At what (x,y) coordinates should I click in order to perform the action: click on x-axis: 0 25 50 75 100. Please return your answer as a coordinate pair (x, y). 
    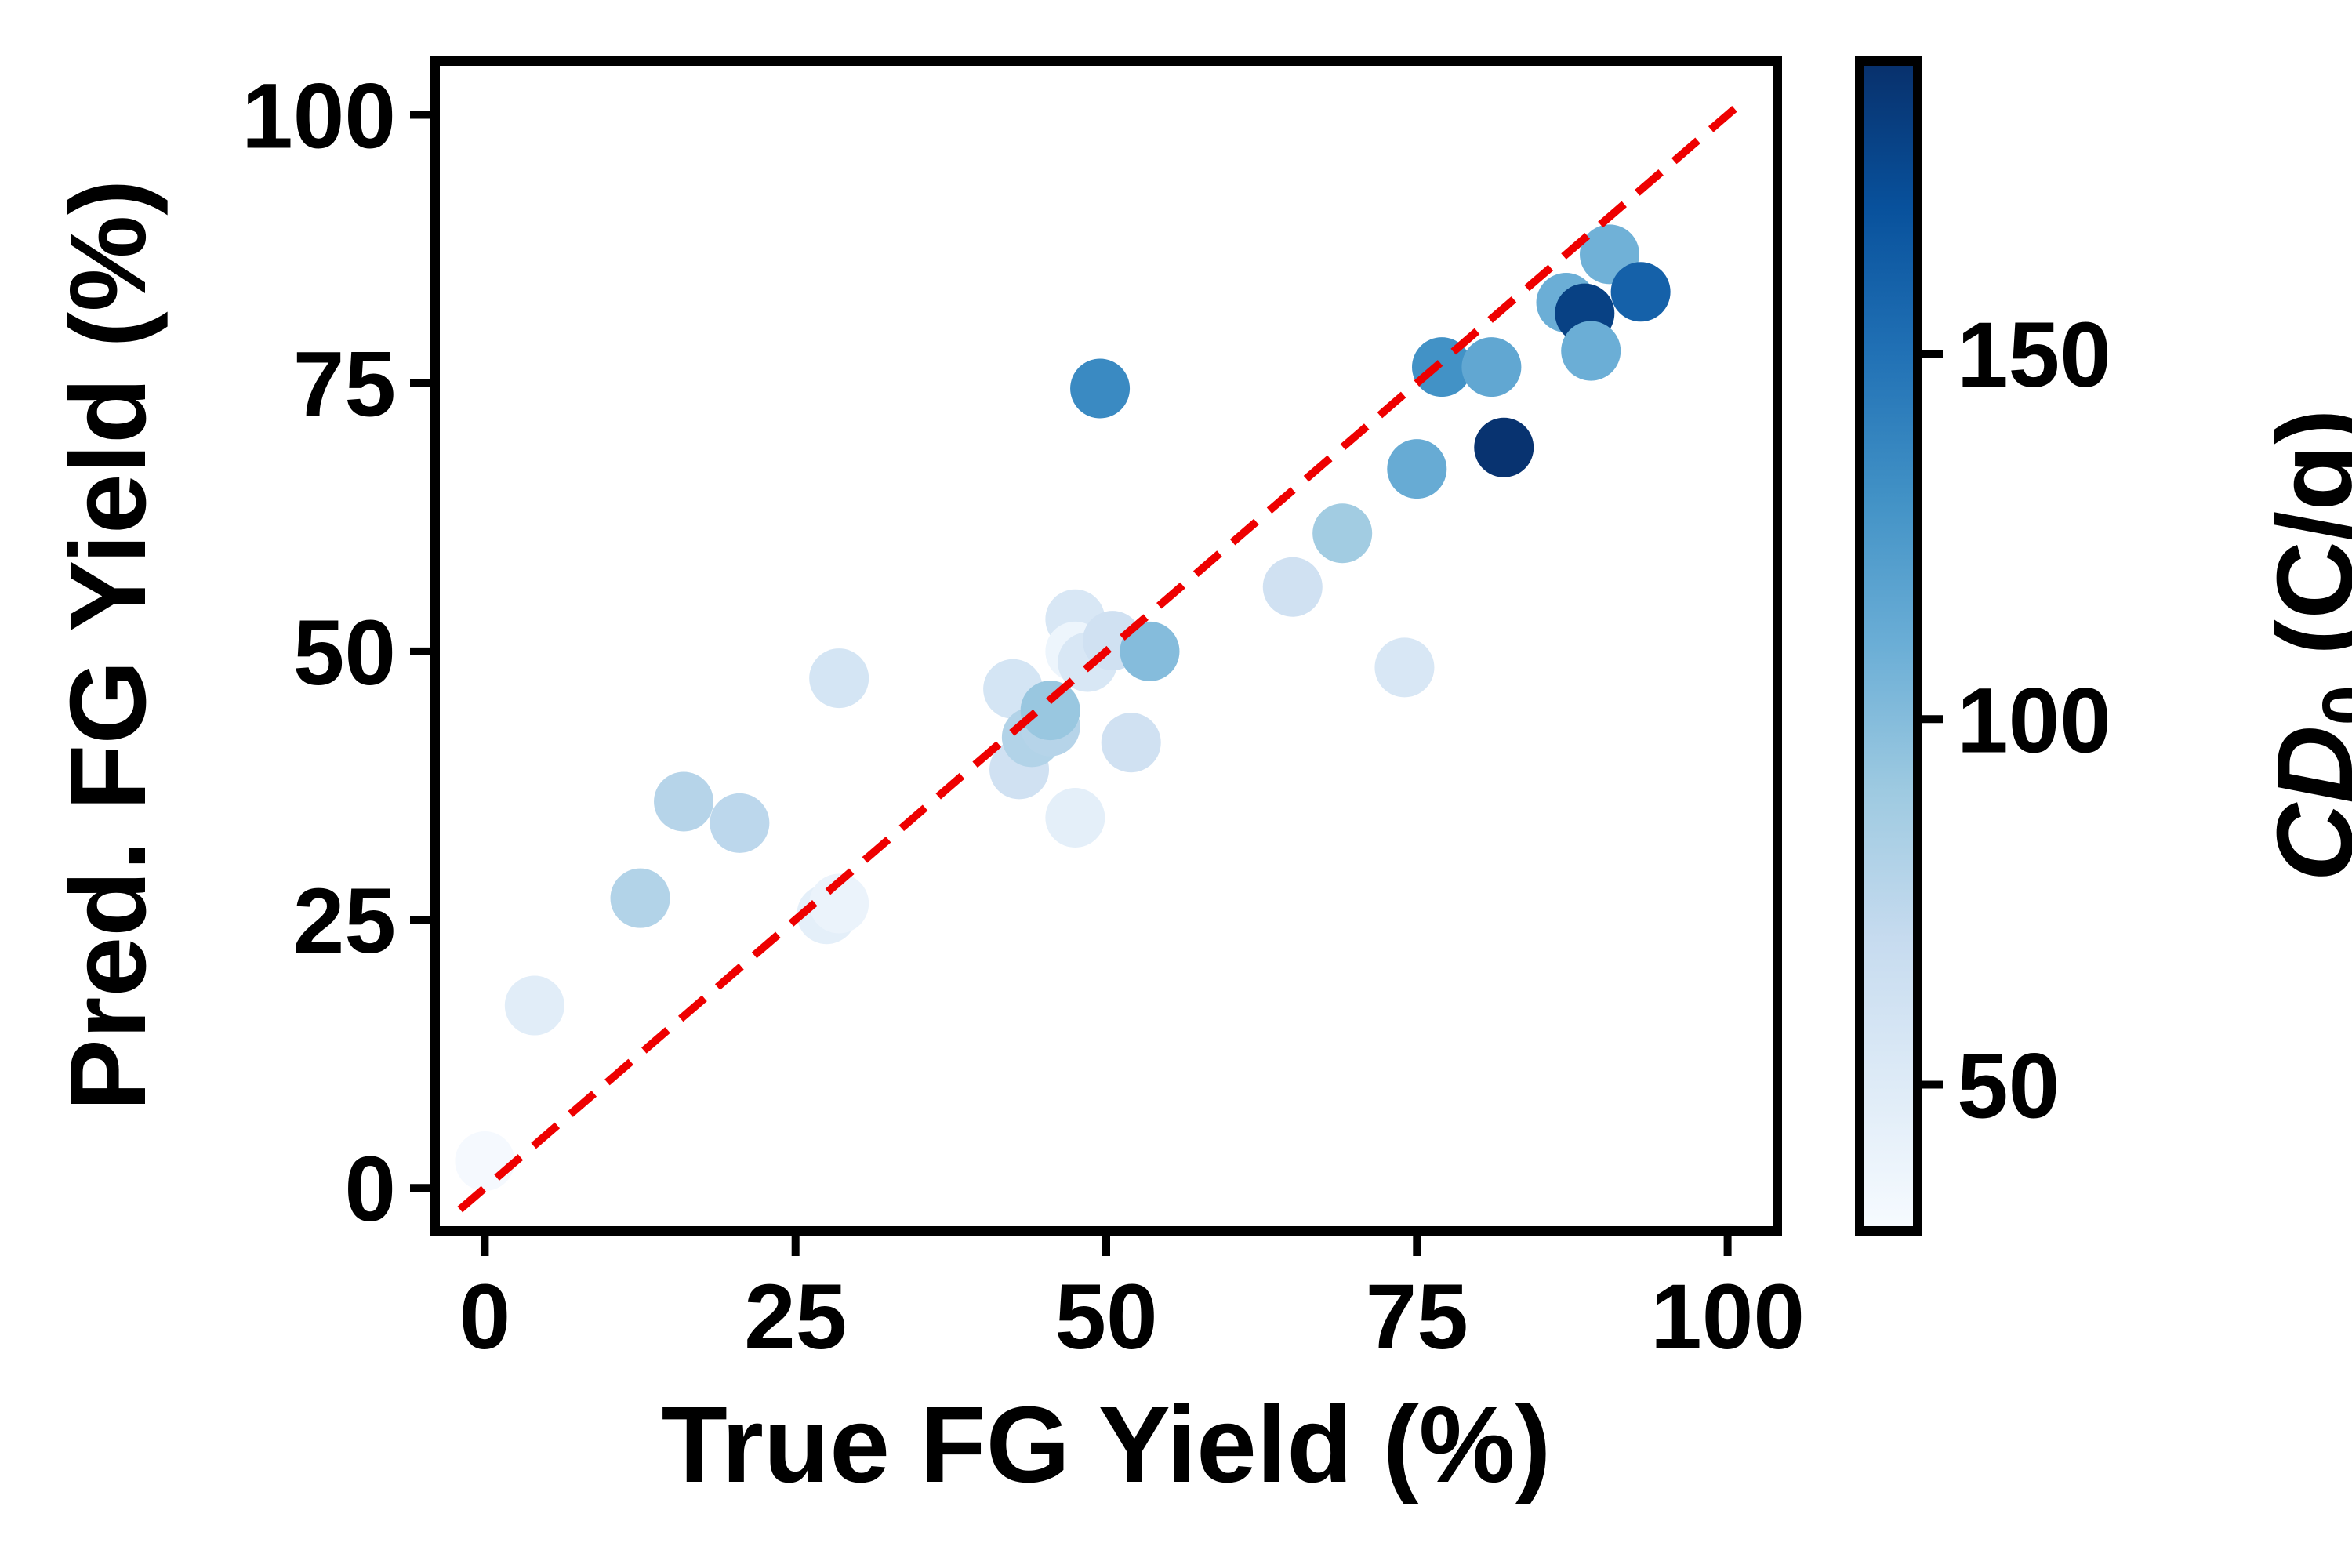
    Looking at the image, I should click on (1132, 1300).